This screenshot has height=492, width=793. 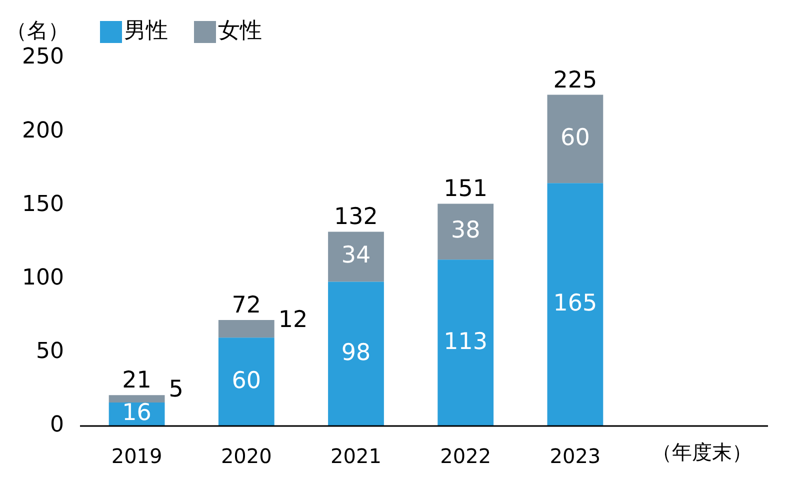 What do you see at coordinates (43, 57) in the screenshot?
I see `y-tick-label: 250` at bounding box center [43, 57].